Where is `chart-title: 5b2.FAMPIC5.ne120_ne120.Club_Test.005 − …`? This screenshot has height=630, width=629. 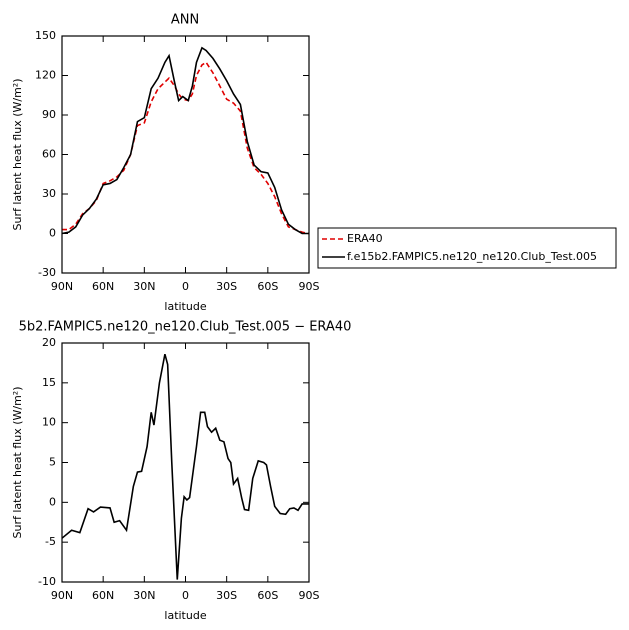
chart-title: 5b2.FAMPIC5.ne120_ne120.Club_Test.005 − … is located at coordinates (185, 327).